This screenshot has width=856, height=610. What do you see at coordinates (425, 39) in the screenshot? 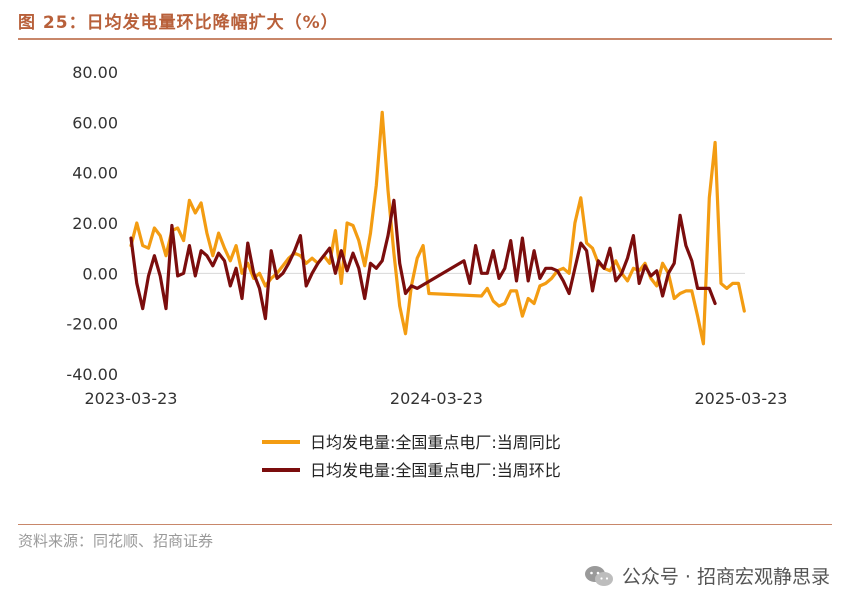
I see `title-divider` at bounding box center [425, 39].